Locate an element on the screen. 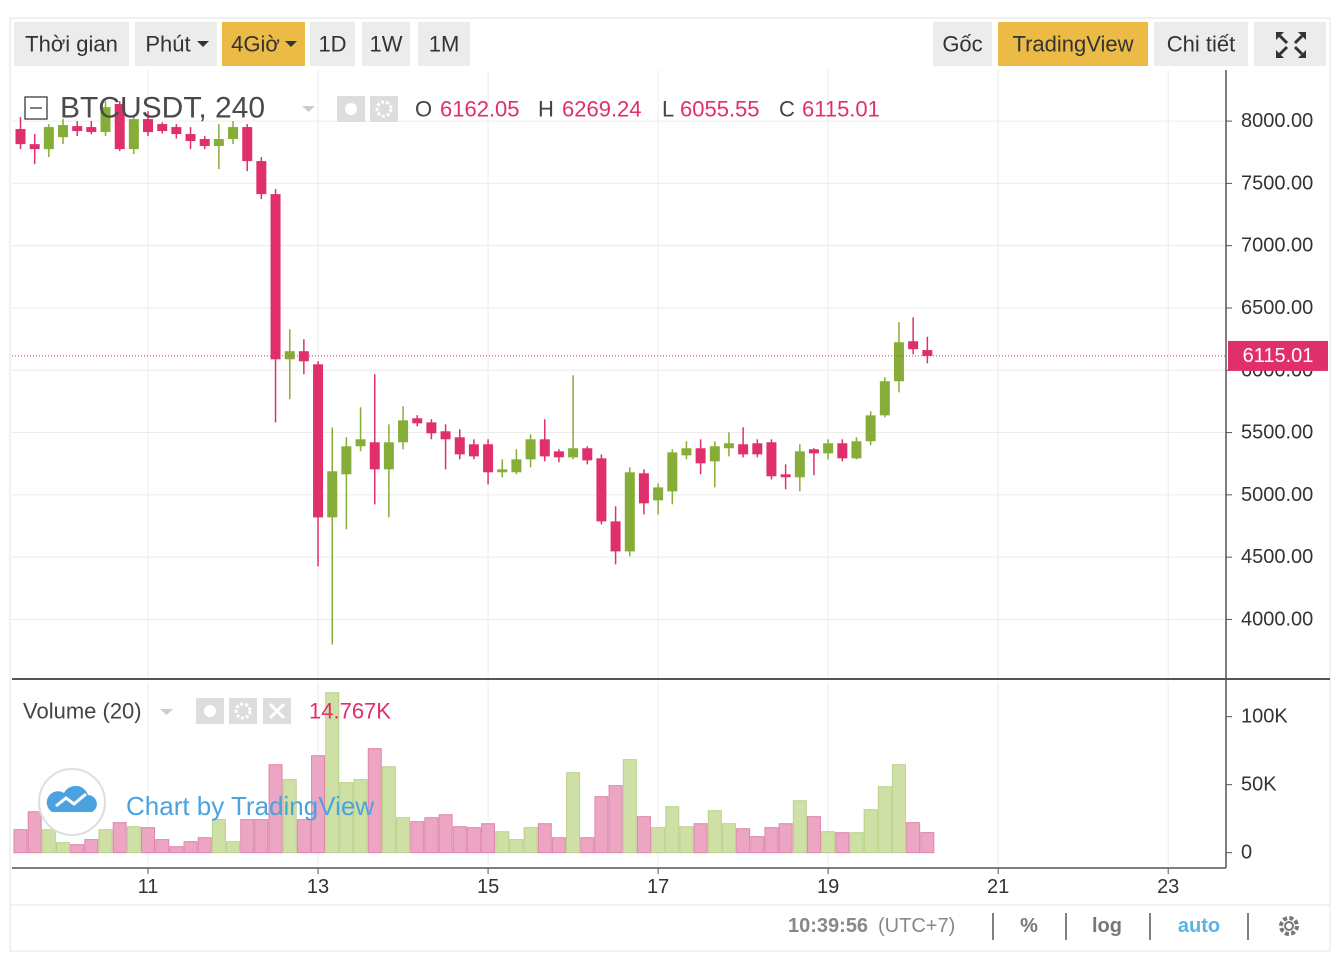  toolbar-button: 1W is located at coordinates (386, 44).